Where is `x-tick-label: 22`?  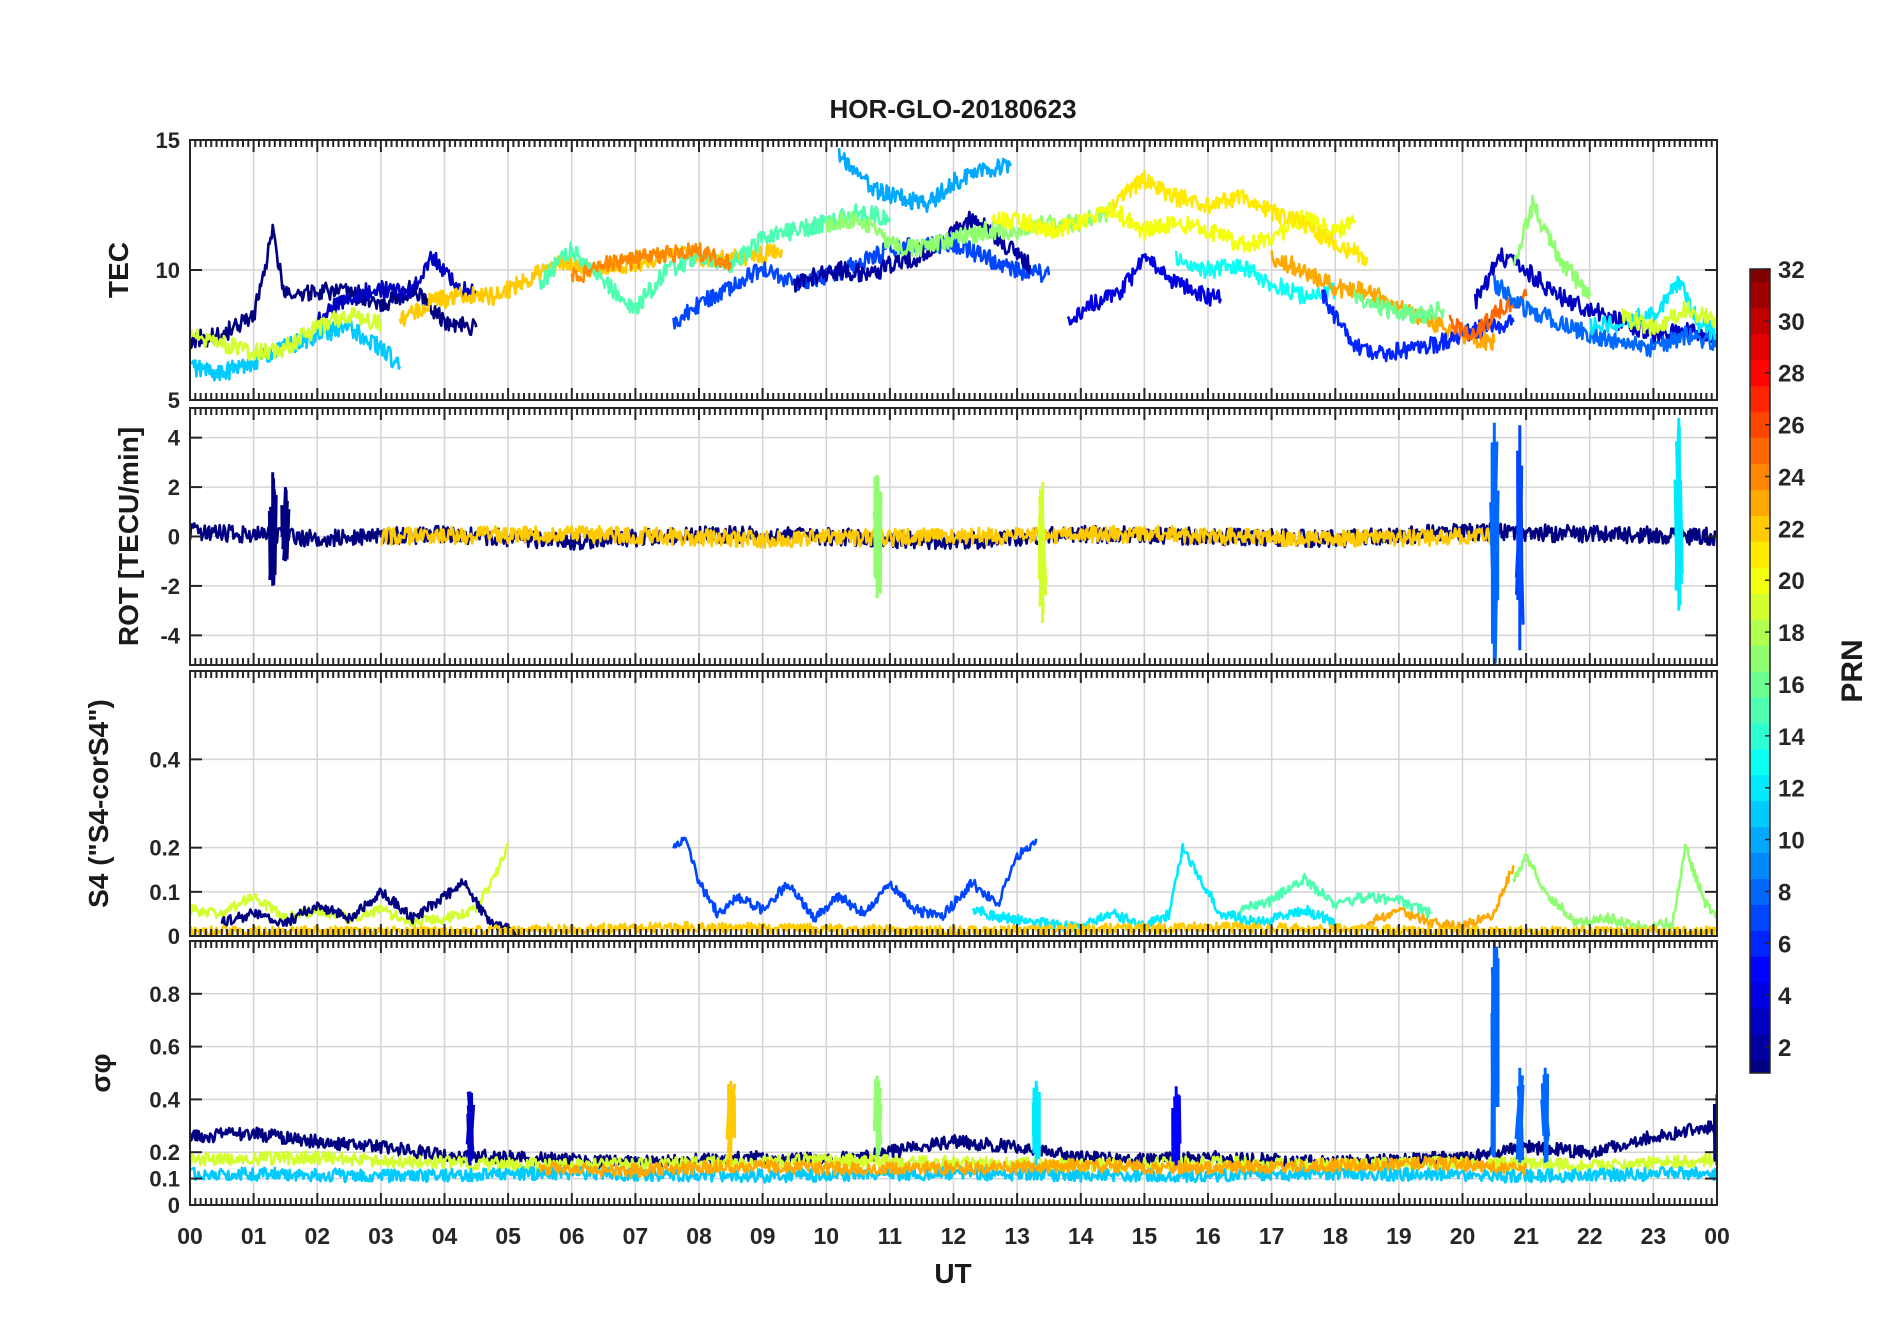
x-tick-label: 22 is located at coordinates (1590, 1236).